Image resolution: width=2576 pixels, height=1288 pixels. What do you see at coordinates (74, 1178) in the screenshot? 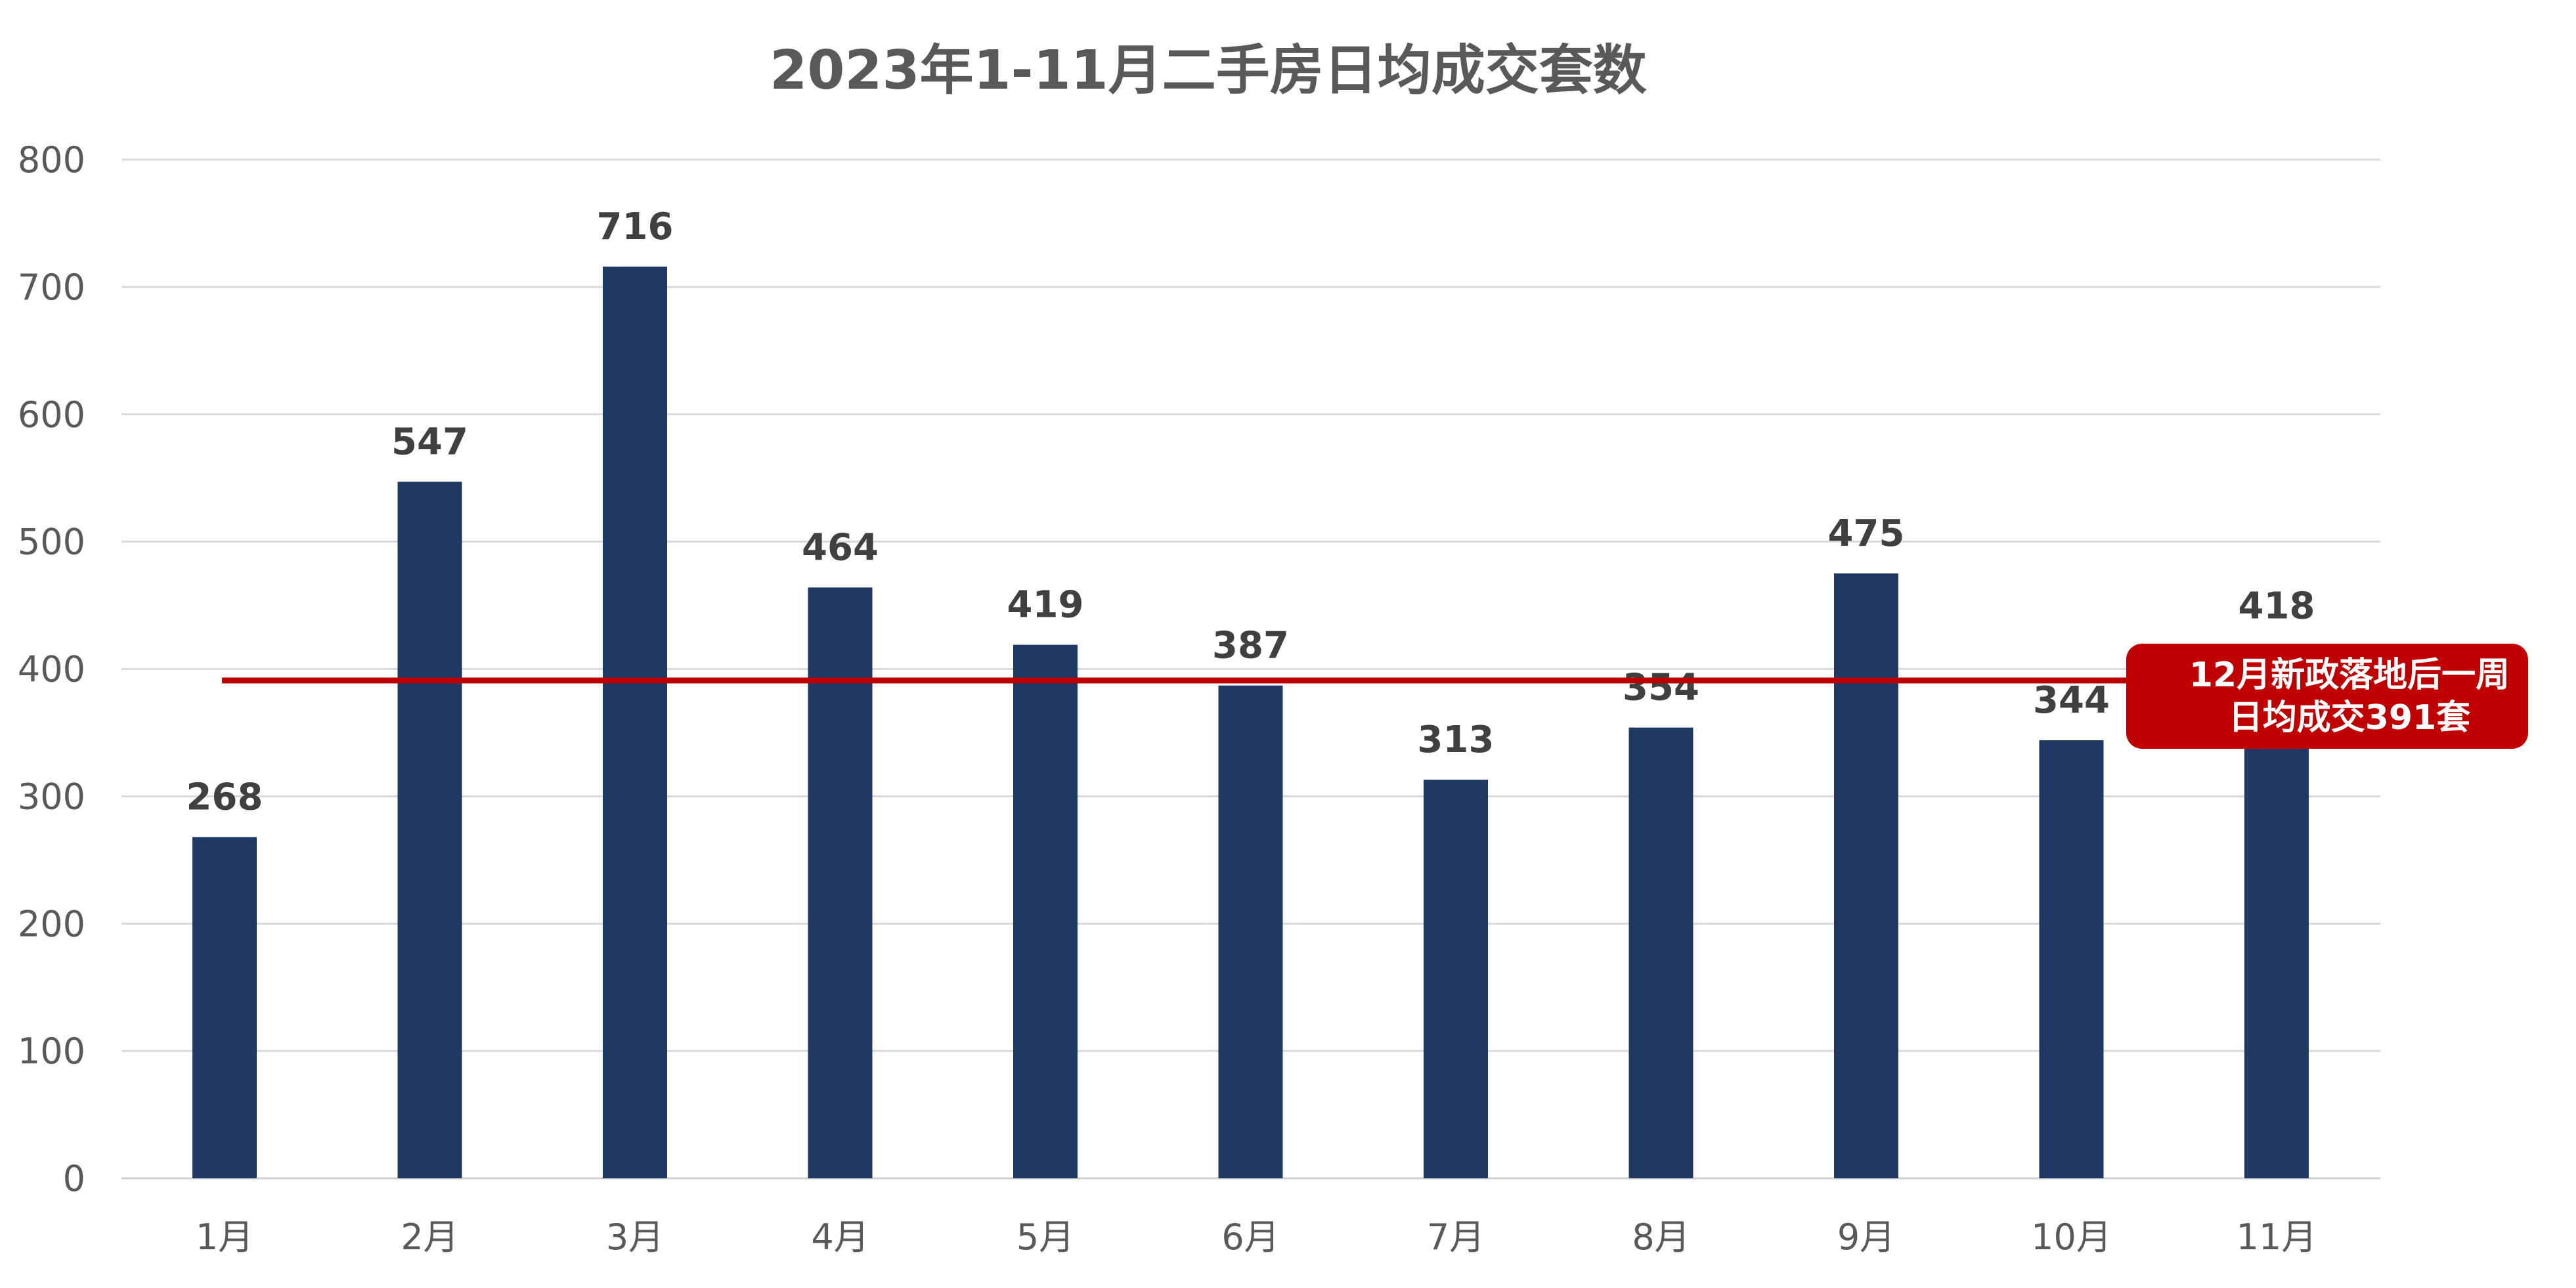
I see `y-tick-label: 0` at bounding box center [74, 1178].